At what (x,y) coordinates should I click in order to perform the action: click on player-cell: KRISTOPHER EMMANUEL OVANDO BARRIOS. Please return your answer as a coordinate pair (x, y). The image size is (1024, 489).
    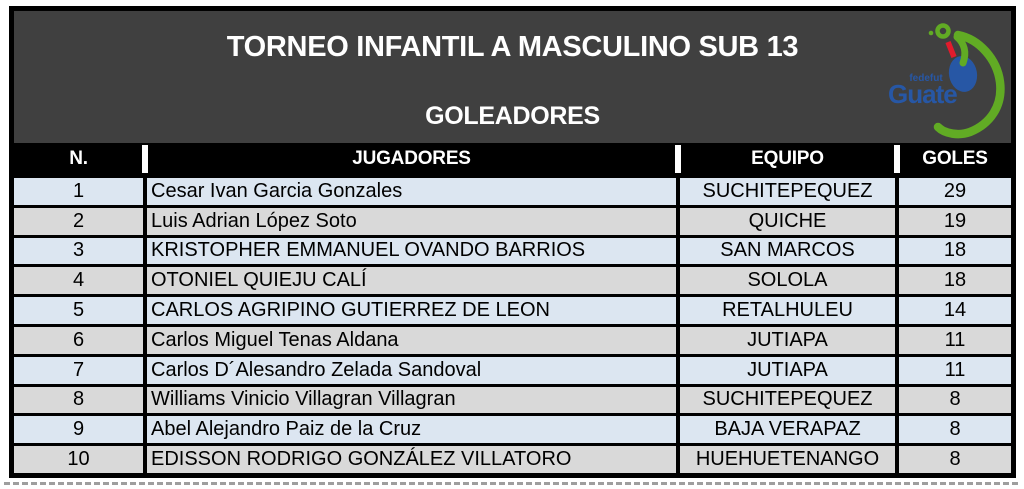
    Looking at the image, I should click on (411, 251).